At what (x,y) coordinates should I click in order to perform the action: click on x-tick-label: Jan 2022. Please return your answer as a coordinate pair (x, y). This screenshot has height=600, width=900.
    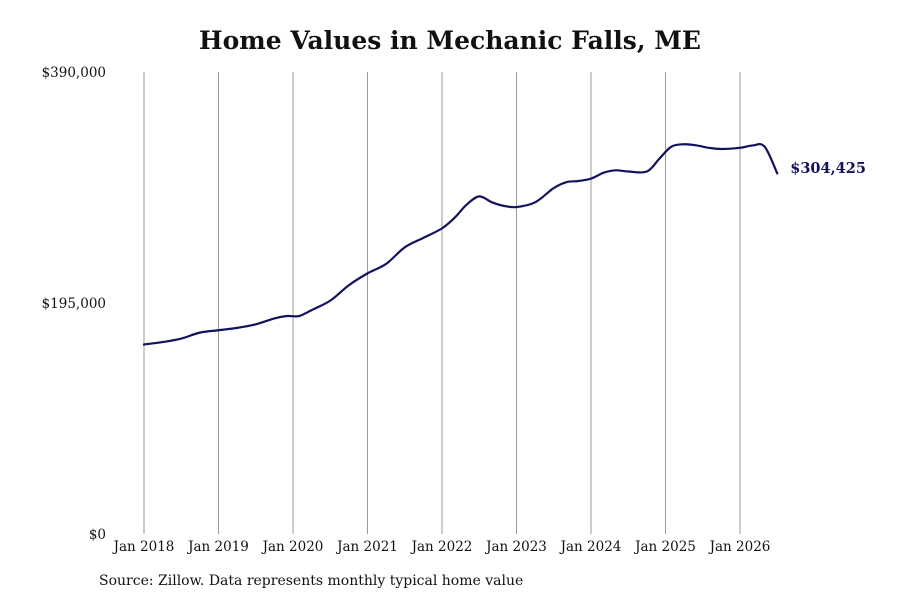
    Looking at the image, I should click on (441, 547).